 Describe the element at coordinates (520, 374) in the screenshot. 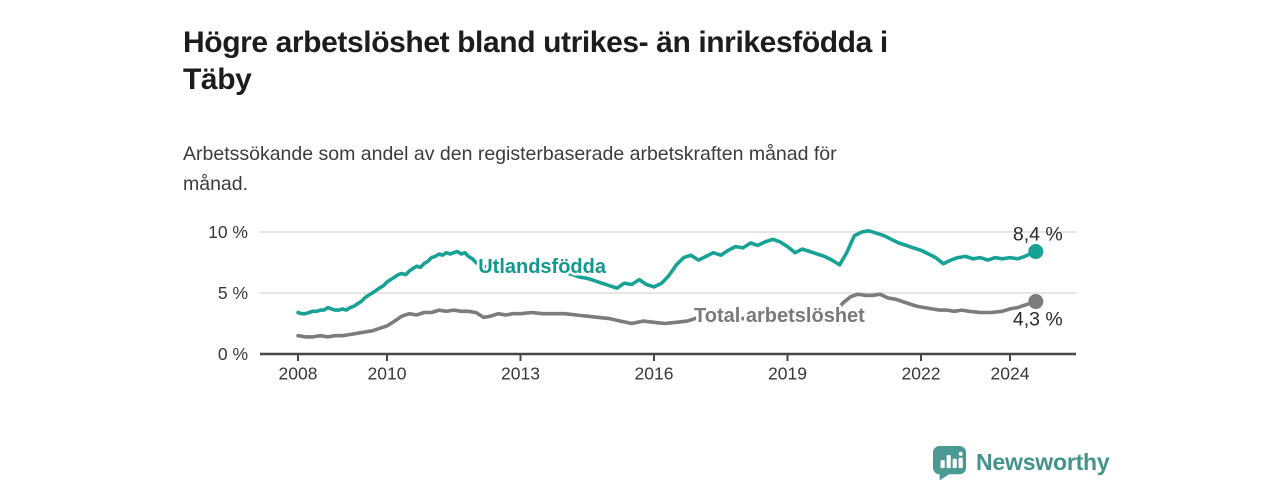

I see `x-tick-label: 2013` at that location.